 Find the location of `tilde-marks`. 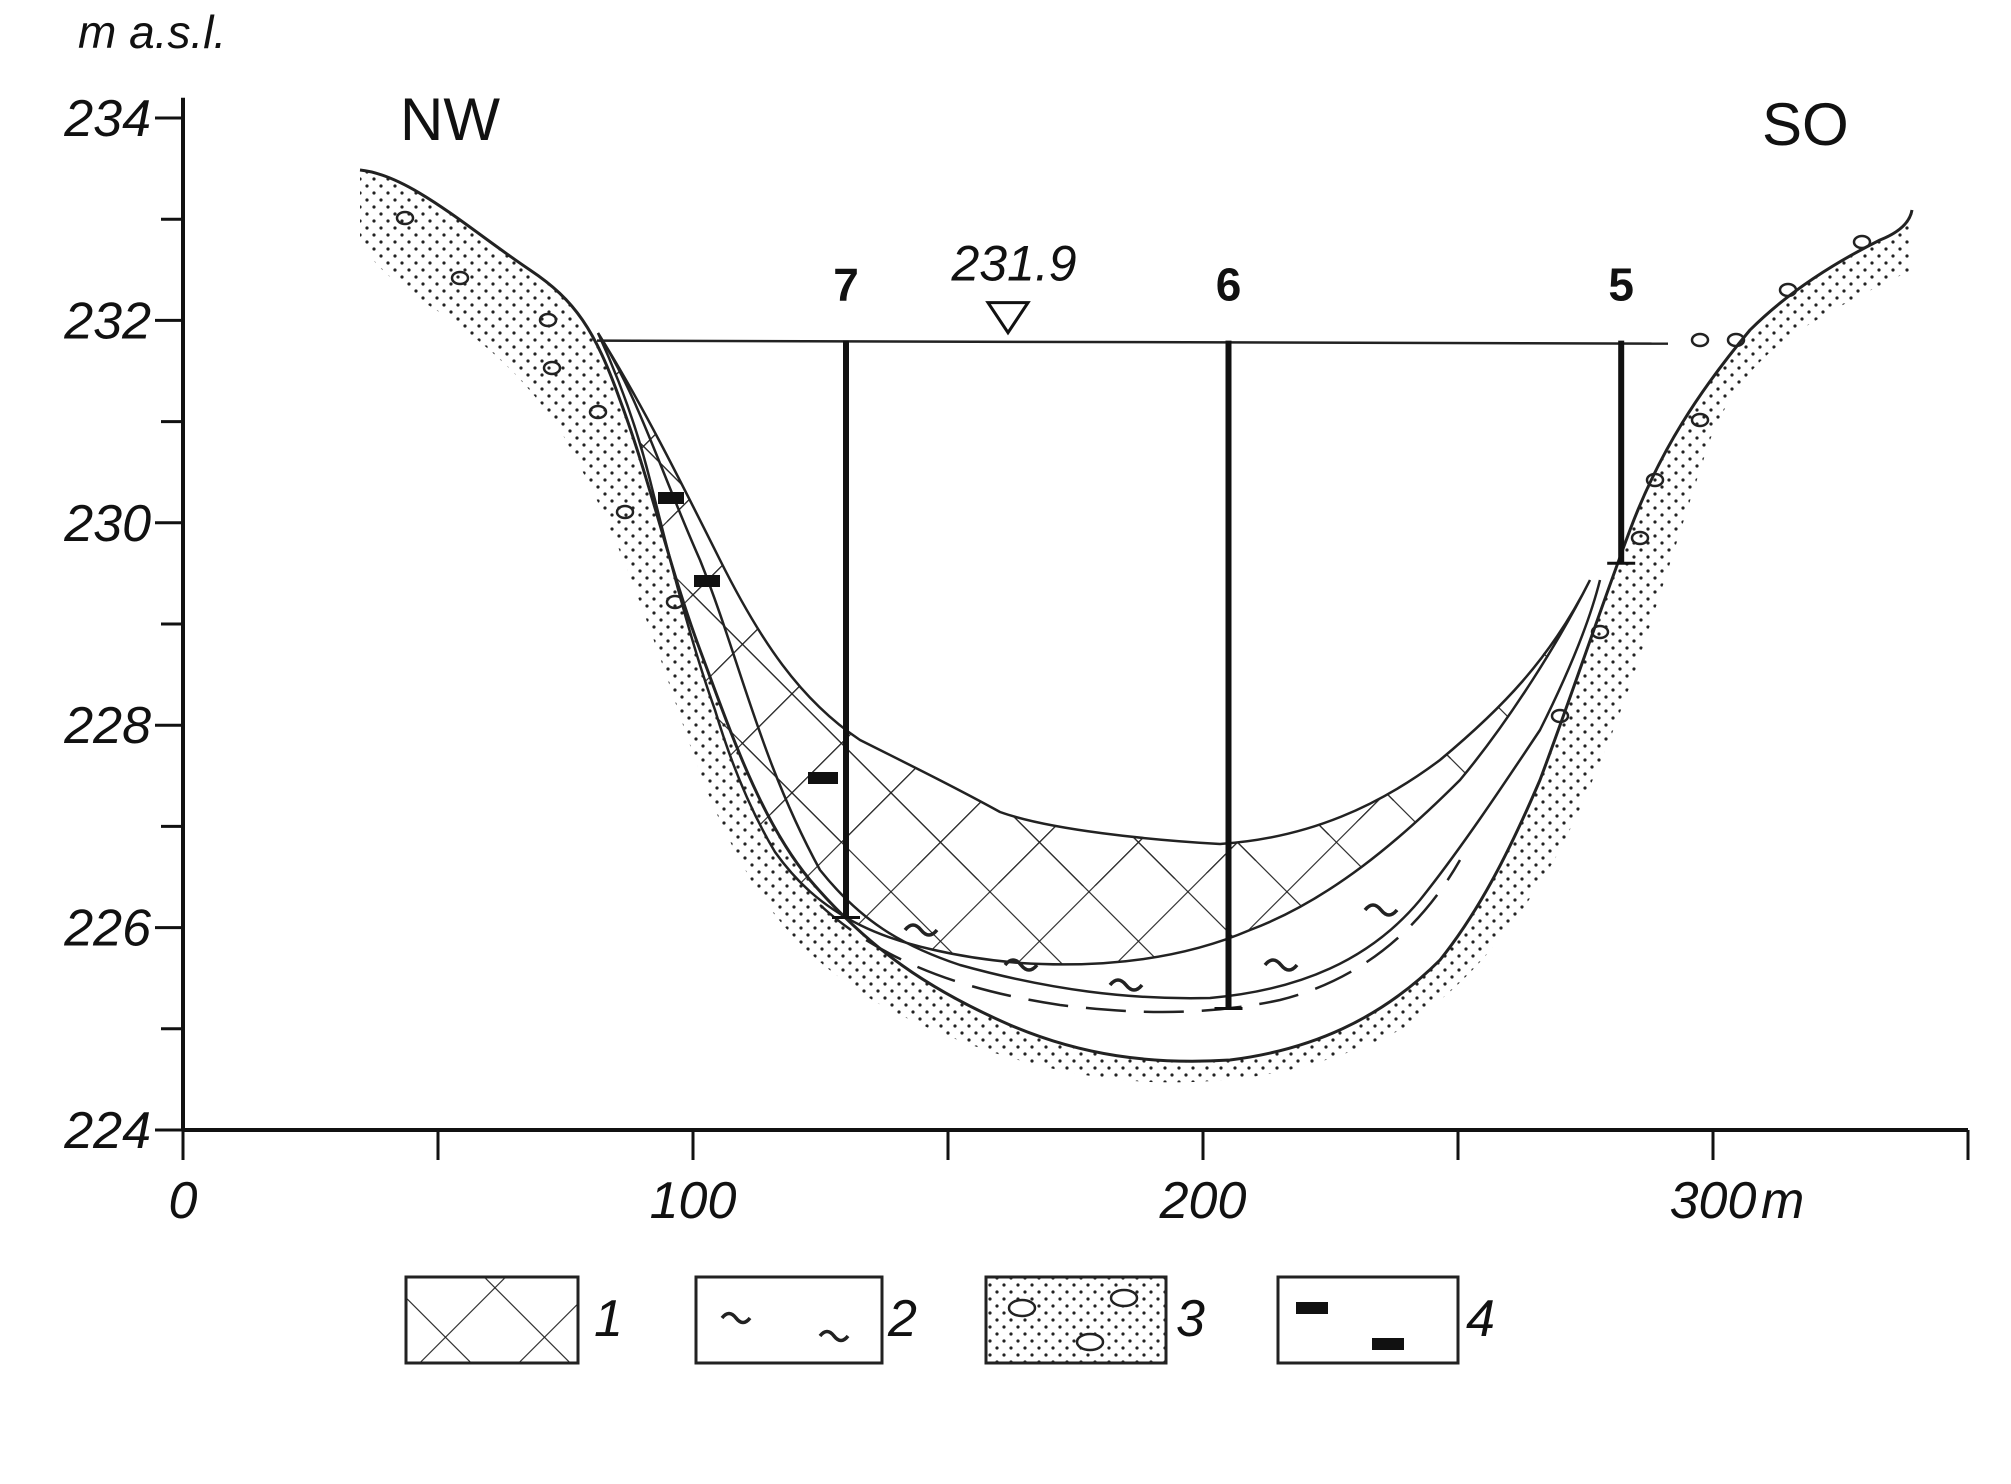

tilde-marks is located at coordinates (1151, 947).